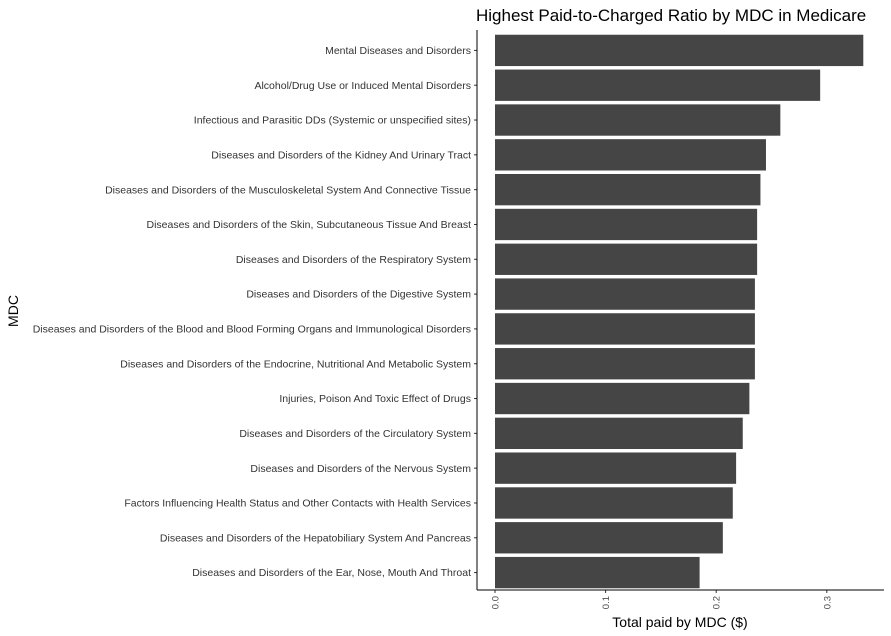 This screenshot has width=891, height=636. What do you see at coordinates (496, 602) in the screenshot?
I see `x-tick-label: 0.0` at bounding box center [496, 602].